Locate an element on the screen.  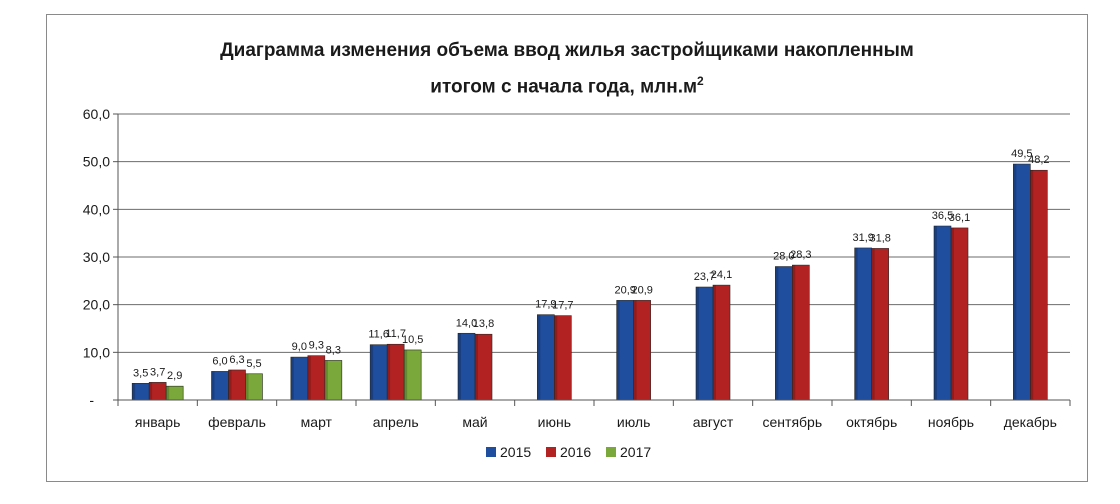
data-label-2016-апрель: 11,7 is located at coordinates (395, 334).